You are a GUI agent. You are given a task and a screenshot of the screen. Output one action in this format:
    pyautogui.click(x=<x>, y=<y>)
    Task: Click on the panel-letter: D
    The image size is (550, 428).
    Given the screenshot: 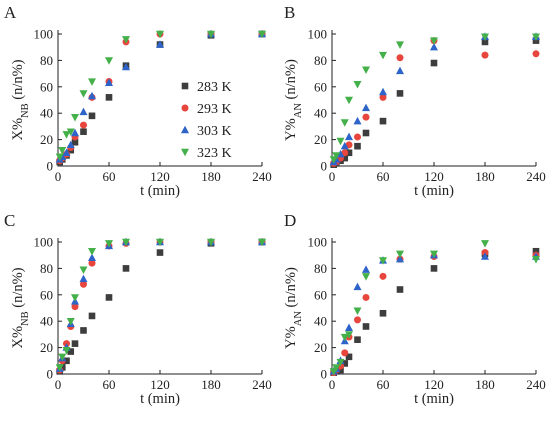 What is the action you would take?
    pyautogui.click(x=290, y=220)
    